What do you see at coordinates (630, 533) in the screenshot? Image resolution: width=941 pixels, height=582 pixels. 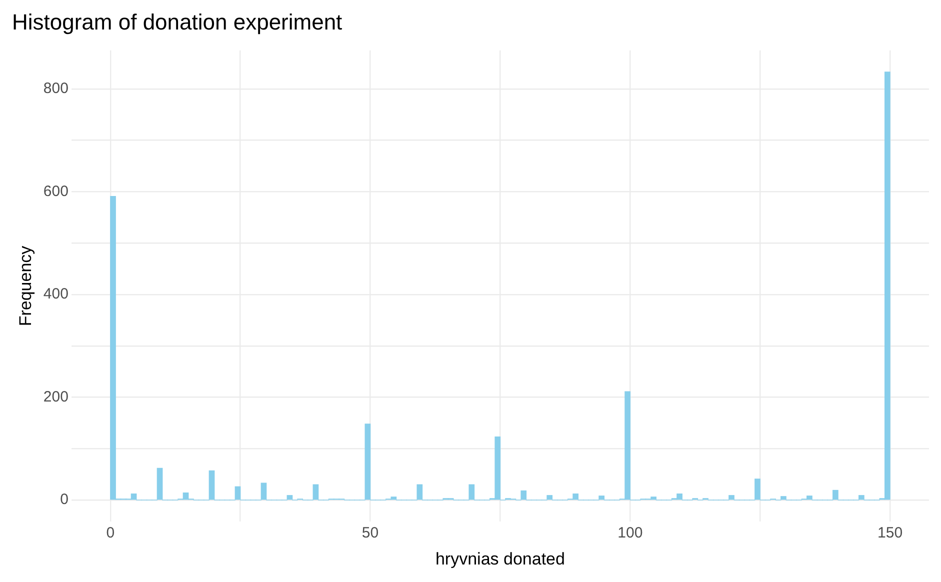 I see `x-tick-label: 100` at bounding box center [630, 533].